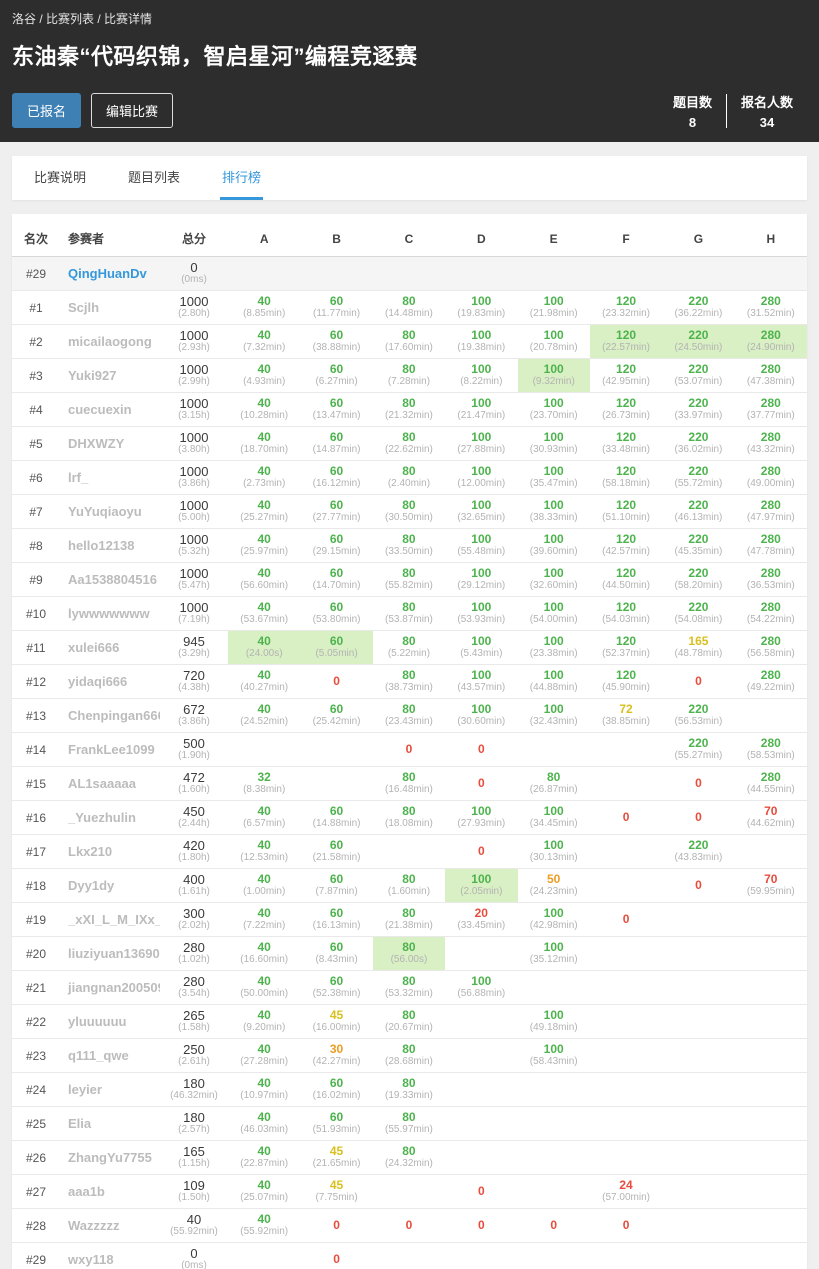 The height and width of the screenshot is (1269, 819). What do you see at coordinates (409, 613) in the screenshot?
I see `problem-score-cell: 80 (53.87min)` at bounding box center [409, 613].